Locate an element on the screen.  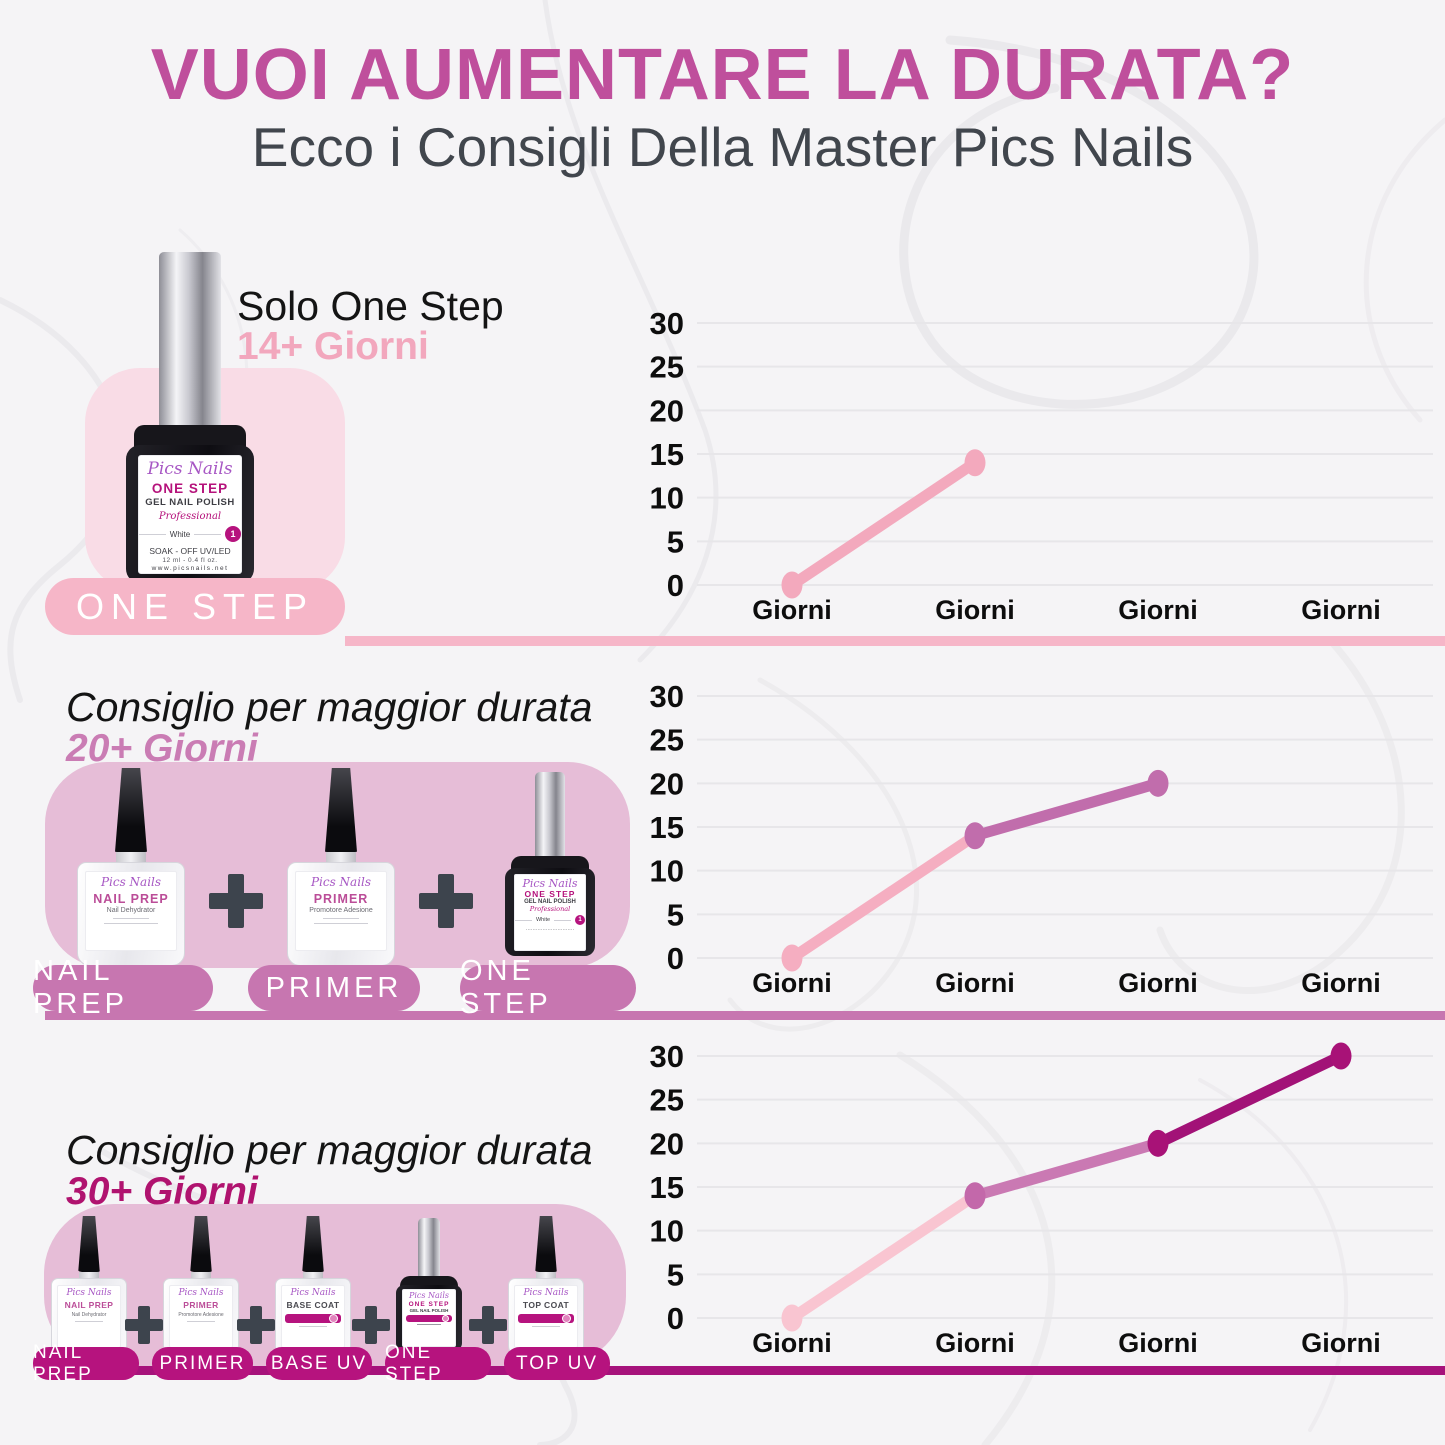
bottle-label: Pics Nails PRIMER Promotore Adesione is located at coordinates (201, 1316).